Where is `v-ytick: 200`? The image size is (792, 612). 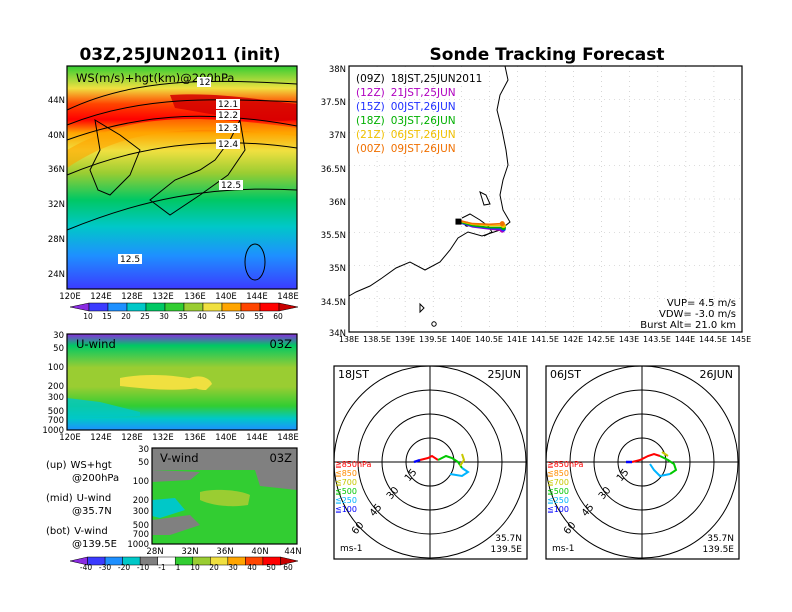
v-ytick: 200 is located at coordinates (141, 501).